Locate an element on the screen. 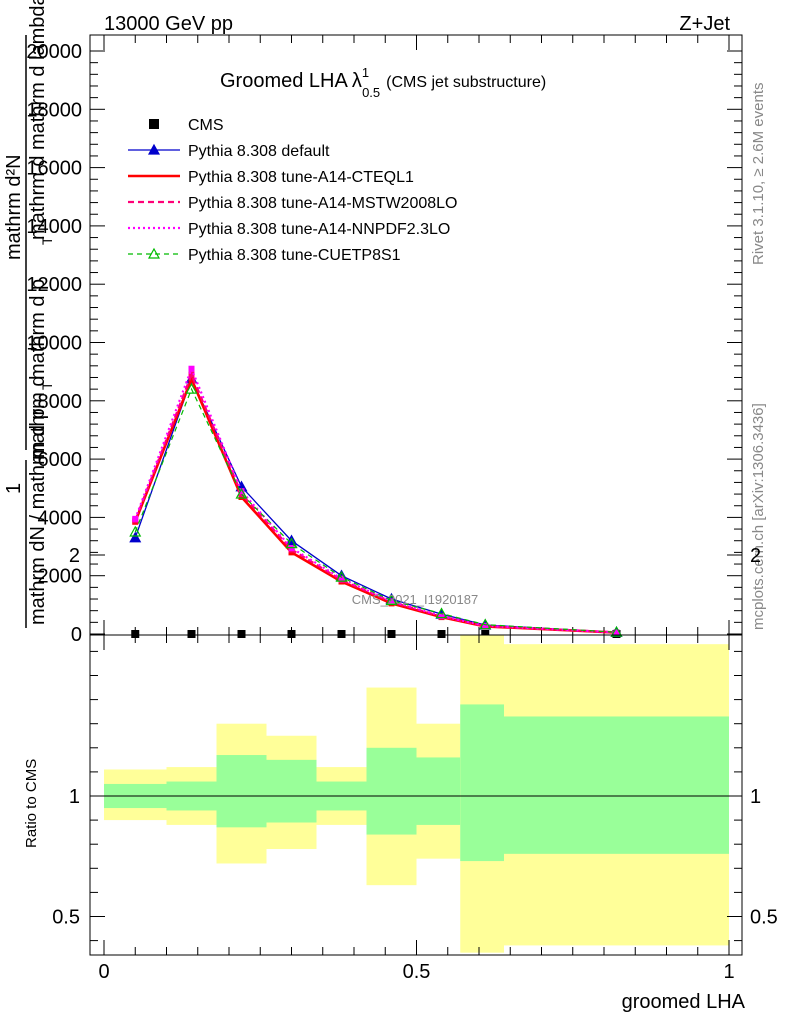 The height and width of the screenshot is (1024, 786). x-axis-label: groomed LHA is located at coordinates (684, 1002).